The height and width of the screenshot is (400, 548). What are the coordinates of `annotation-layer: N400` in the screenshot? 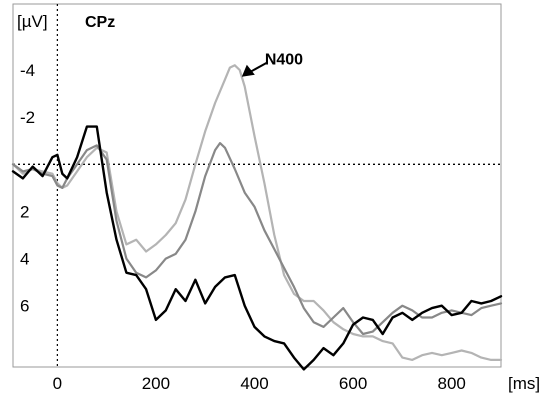 It's located at (272, 64).